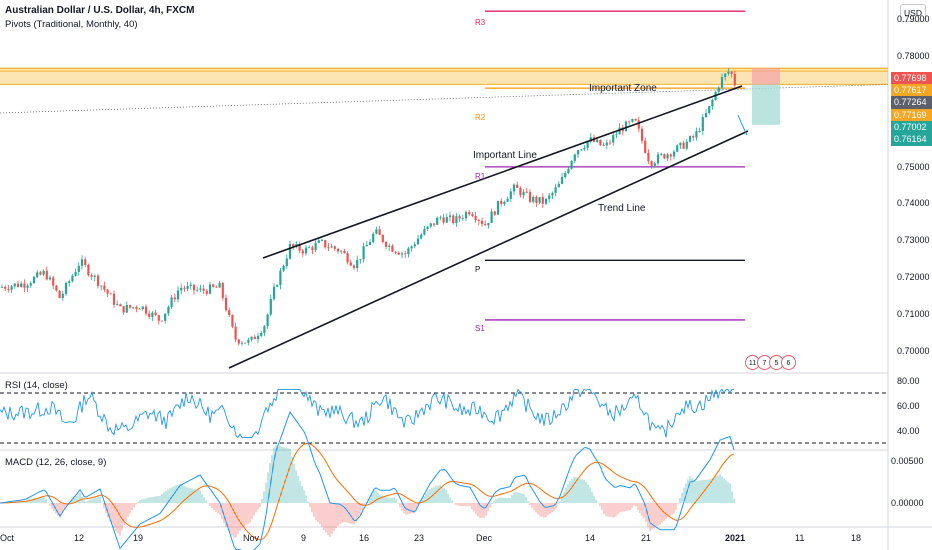  What do you see at coordinates (7, 538) in the screenshot?
I see `time-axis-label: Oct` at bounding box center [7, 538].